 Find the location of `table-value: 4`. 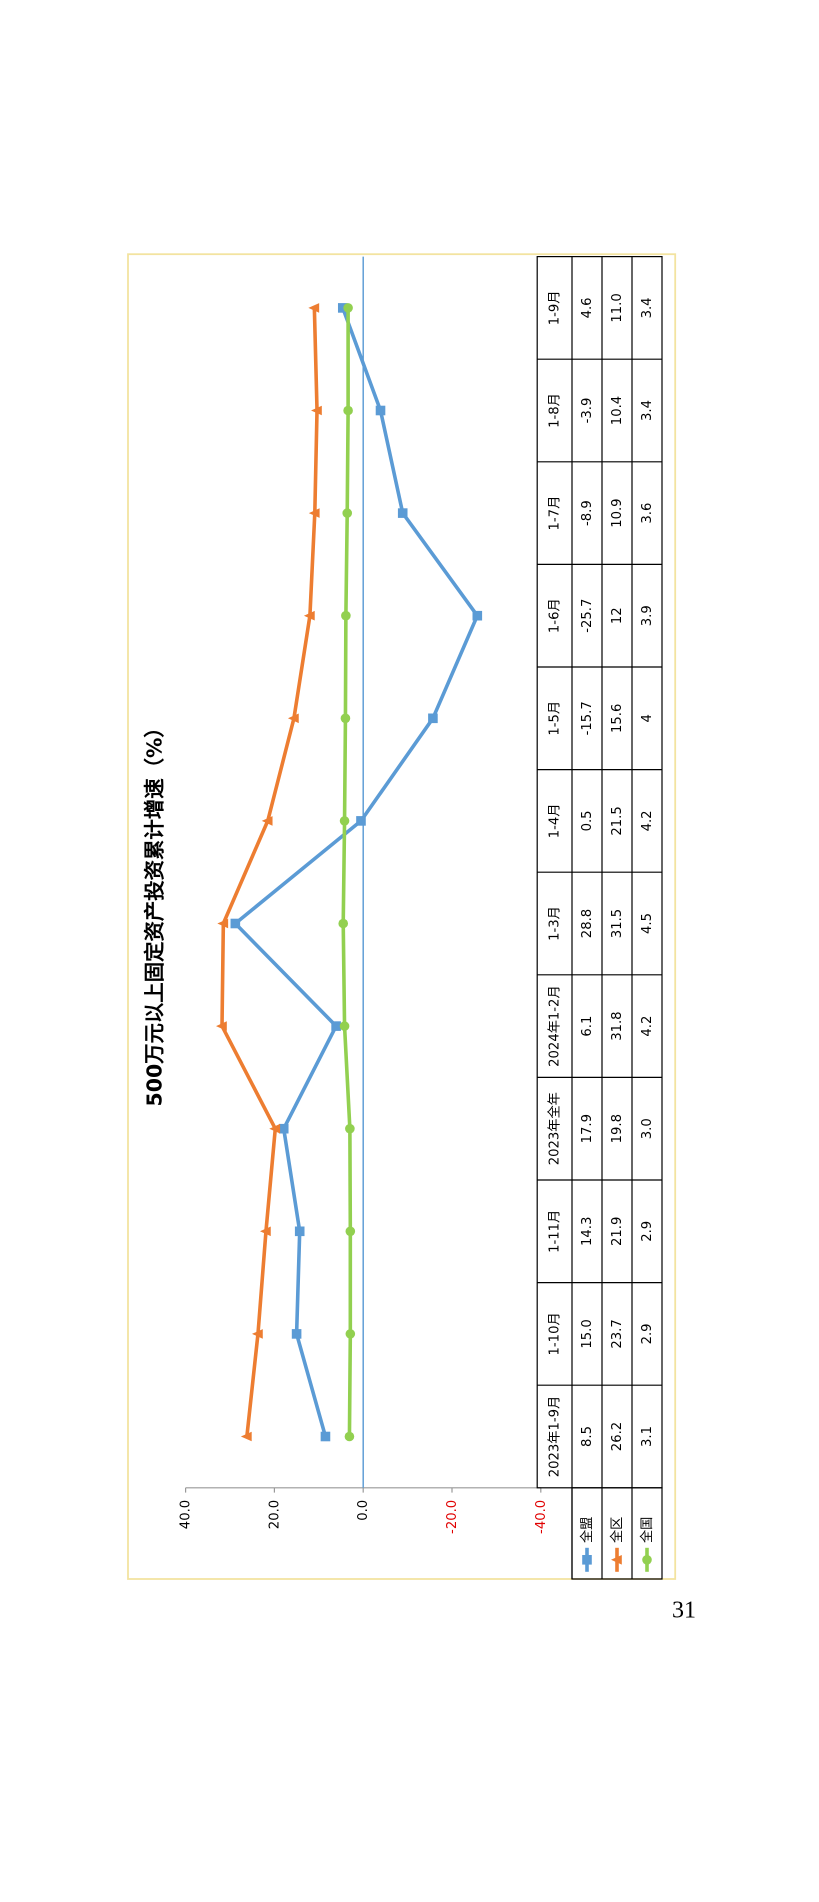

table-value: 4 is located at coordinates (647, 718).